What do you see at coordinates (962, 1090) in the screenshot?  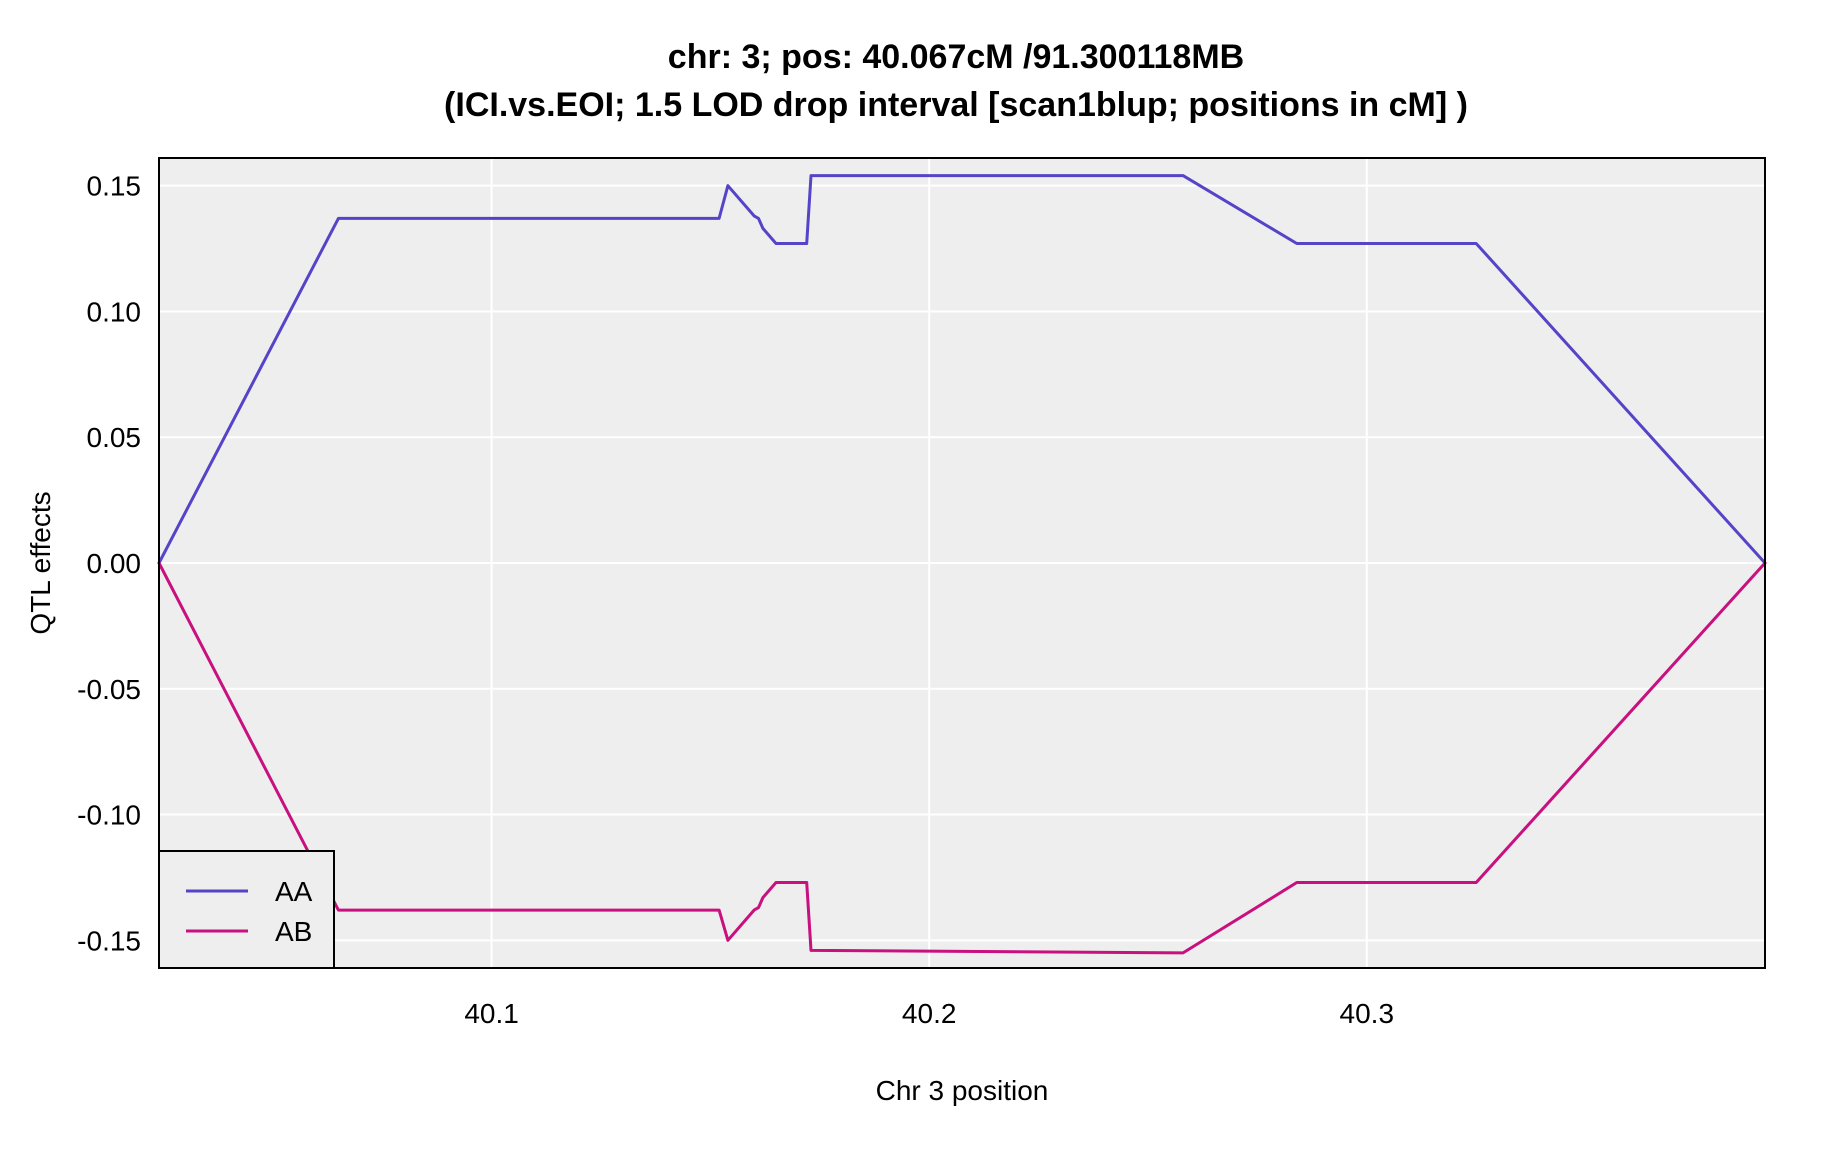 I see `x-axis-label: Chr 3 position` at bounding box center [962, 1090].